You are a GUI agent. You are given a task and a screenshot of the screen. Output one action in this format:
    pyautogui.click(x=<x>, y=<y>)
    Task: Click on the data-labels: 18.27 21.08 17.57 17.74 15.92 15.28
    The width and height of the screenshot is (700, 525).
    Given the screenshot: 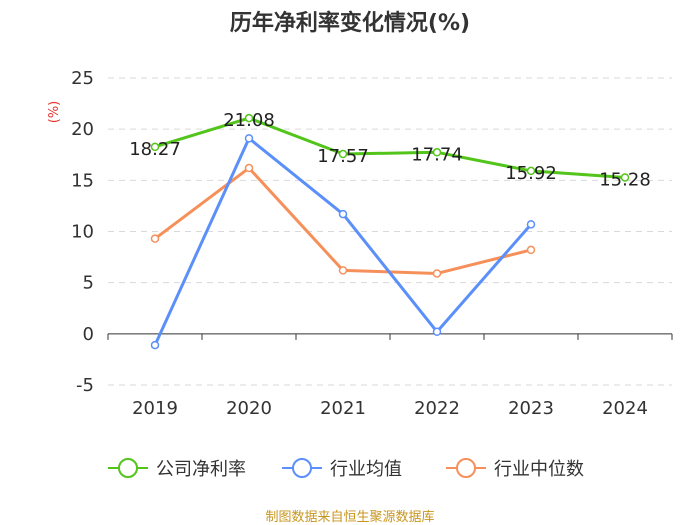 What is the action you would take?
    pyautogui.click(x=390, y=150)
    